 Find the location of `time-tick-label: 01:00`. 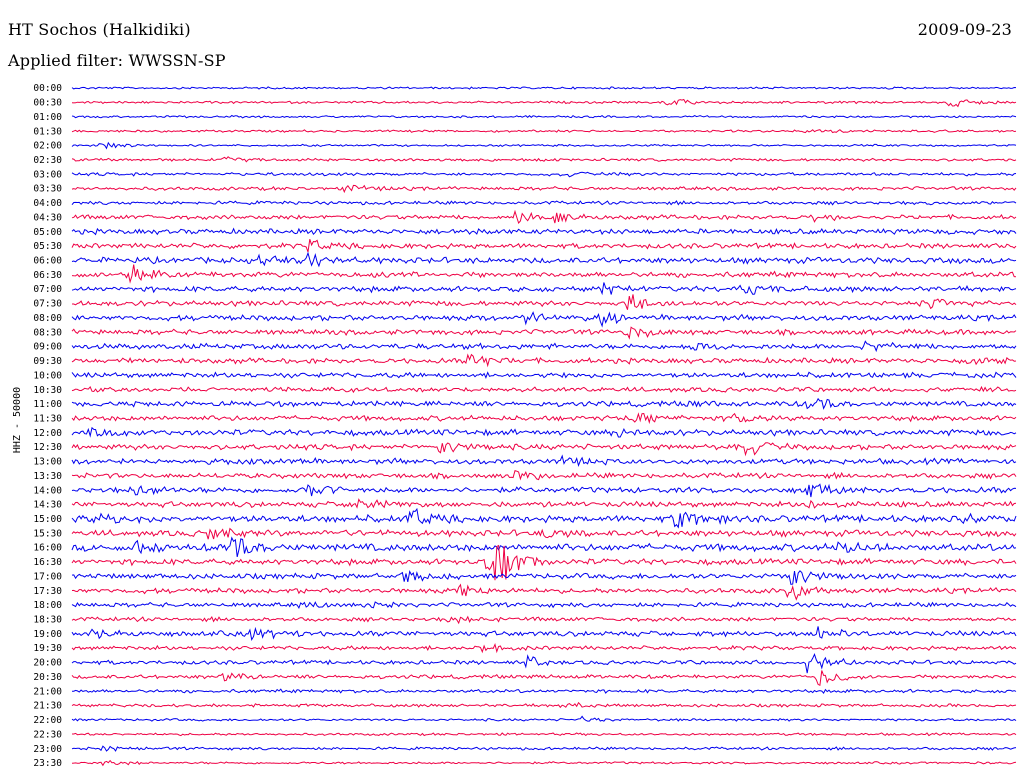

time-tick-label: 01:00 is located at coordinates (47, 117).